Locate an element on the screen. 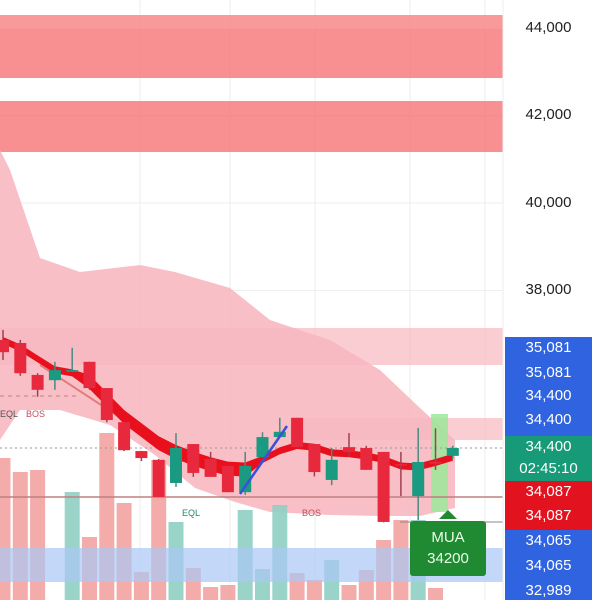 Image resolution: width=600 pixels, height=602 pixels. y-tick-label: 44,000 is located at coordinates (548, 27).